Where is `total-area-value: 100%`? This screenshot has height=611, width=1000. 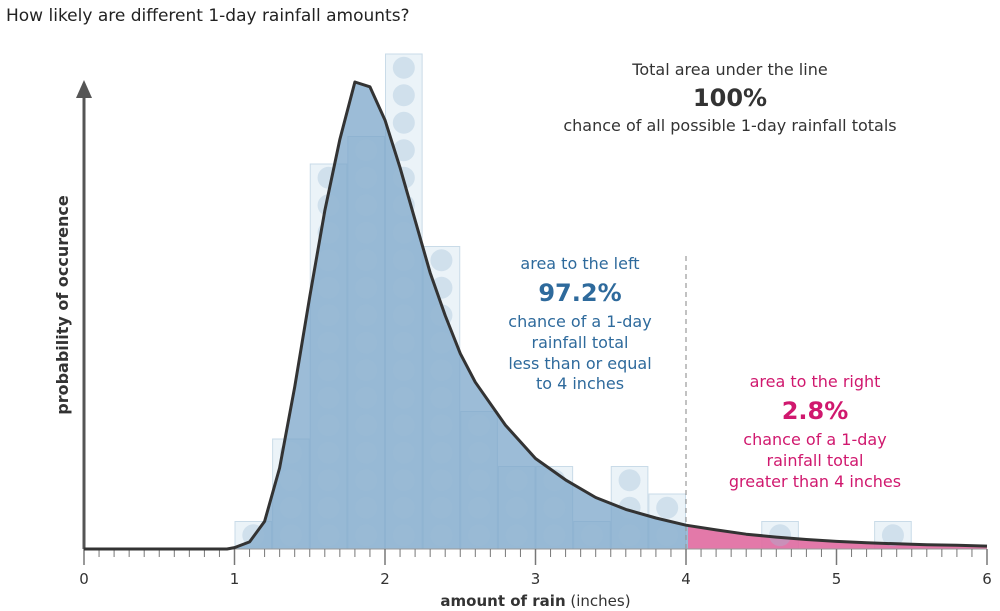 total-area-value: 100% is located at coordinates (730, 97).